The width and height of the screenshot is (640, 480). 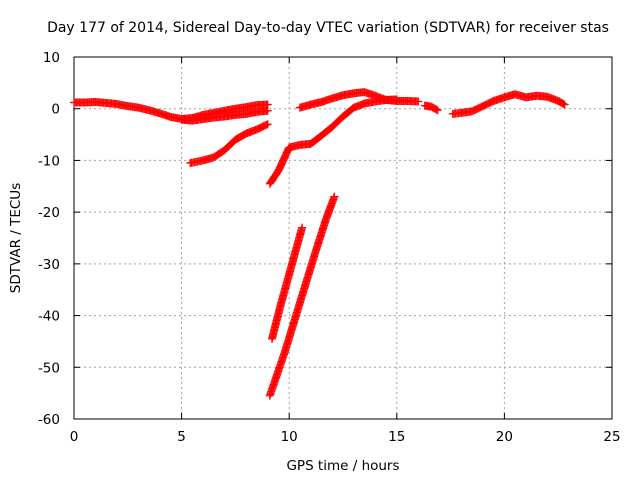 What do you see at coordinates (55, 110) in the screenshot?
I see `y-tick-label: 0` at bounding box center [55, 110].